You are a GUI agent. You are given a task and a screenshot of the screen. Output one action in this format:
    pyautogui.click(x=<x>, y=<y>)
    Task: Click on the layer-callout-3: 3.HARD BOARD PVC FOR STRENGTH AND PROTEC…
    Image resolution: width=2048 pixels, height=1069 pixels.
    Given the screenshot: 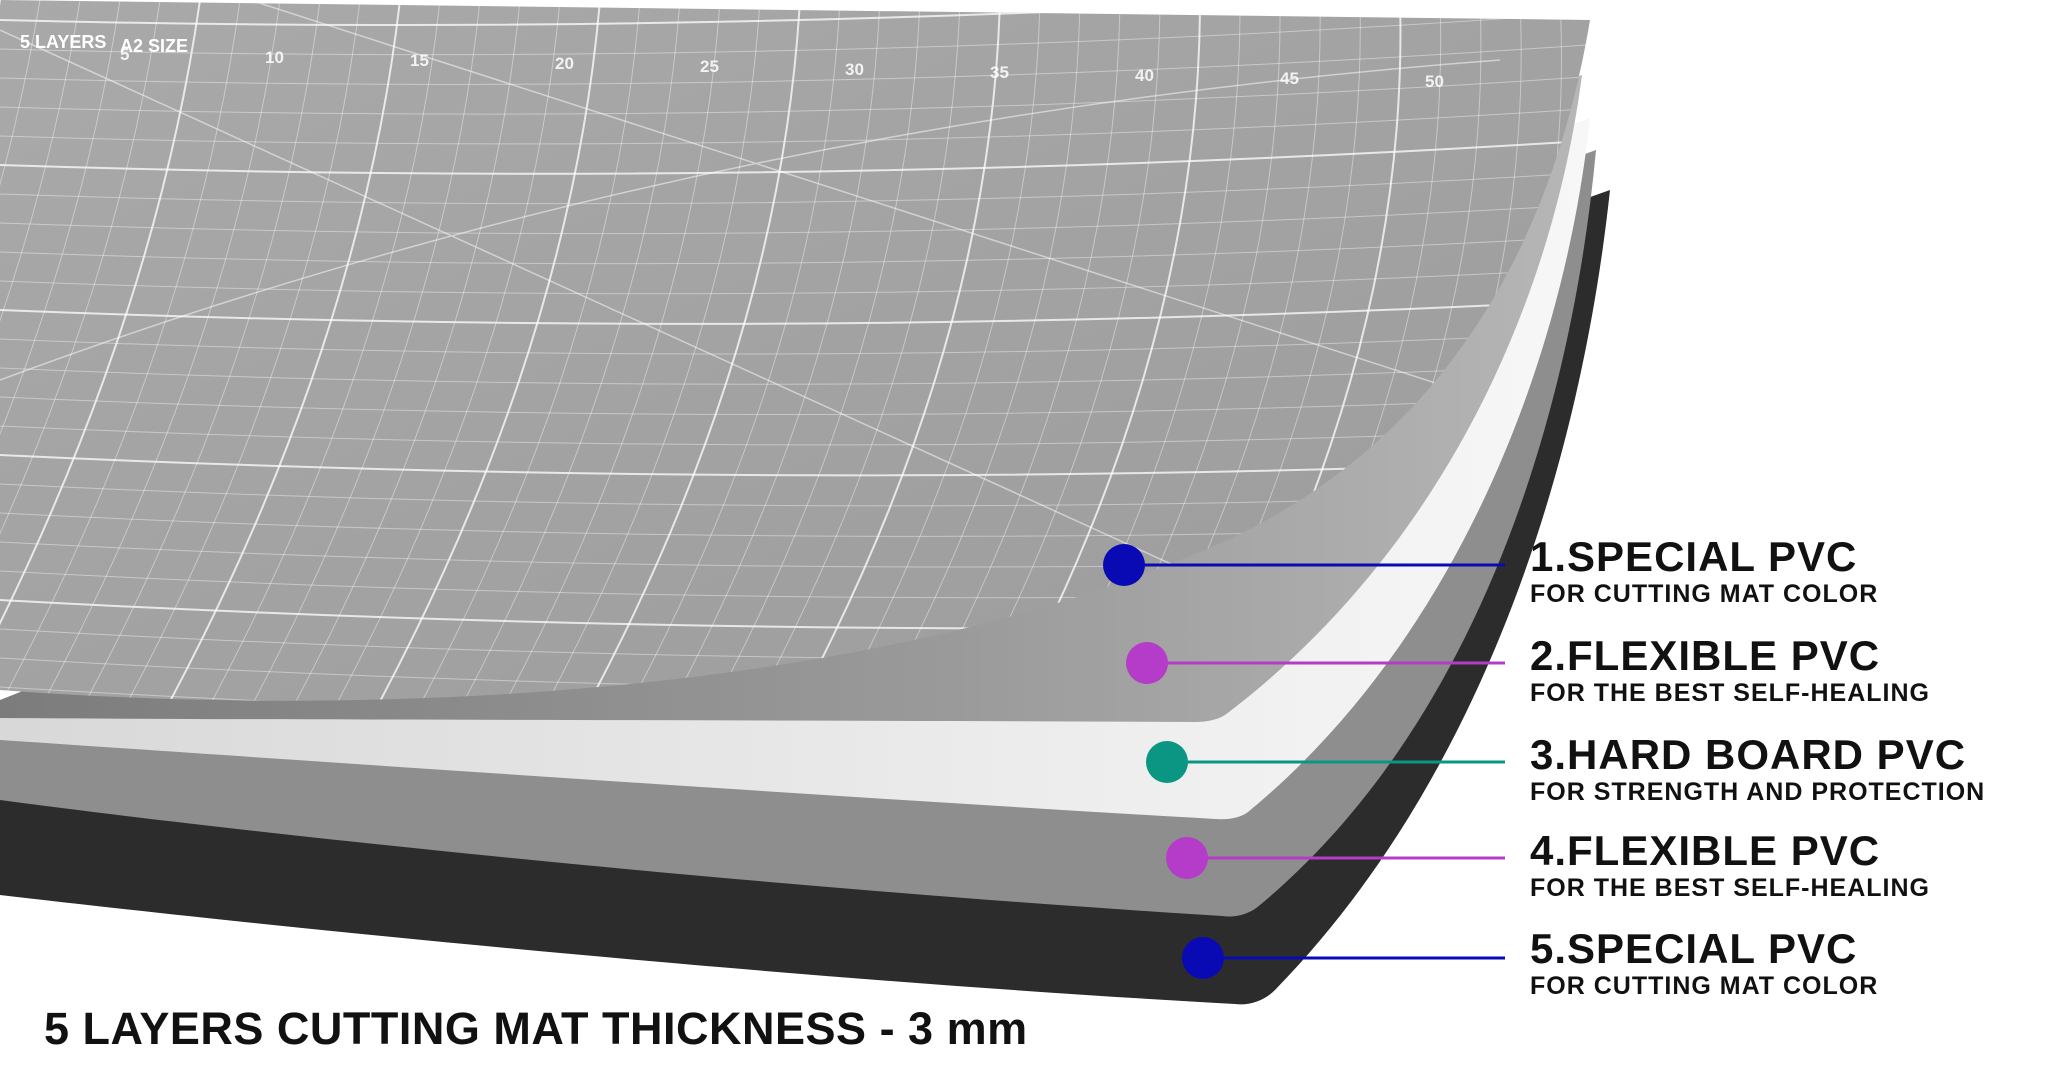 What is the action you would take?
    pyautogui.click(x=1757, y=770)
    